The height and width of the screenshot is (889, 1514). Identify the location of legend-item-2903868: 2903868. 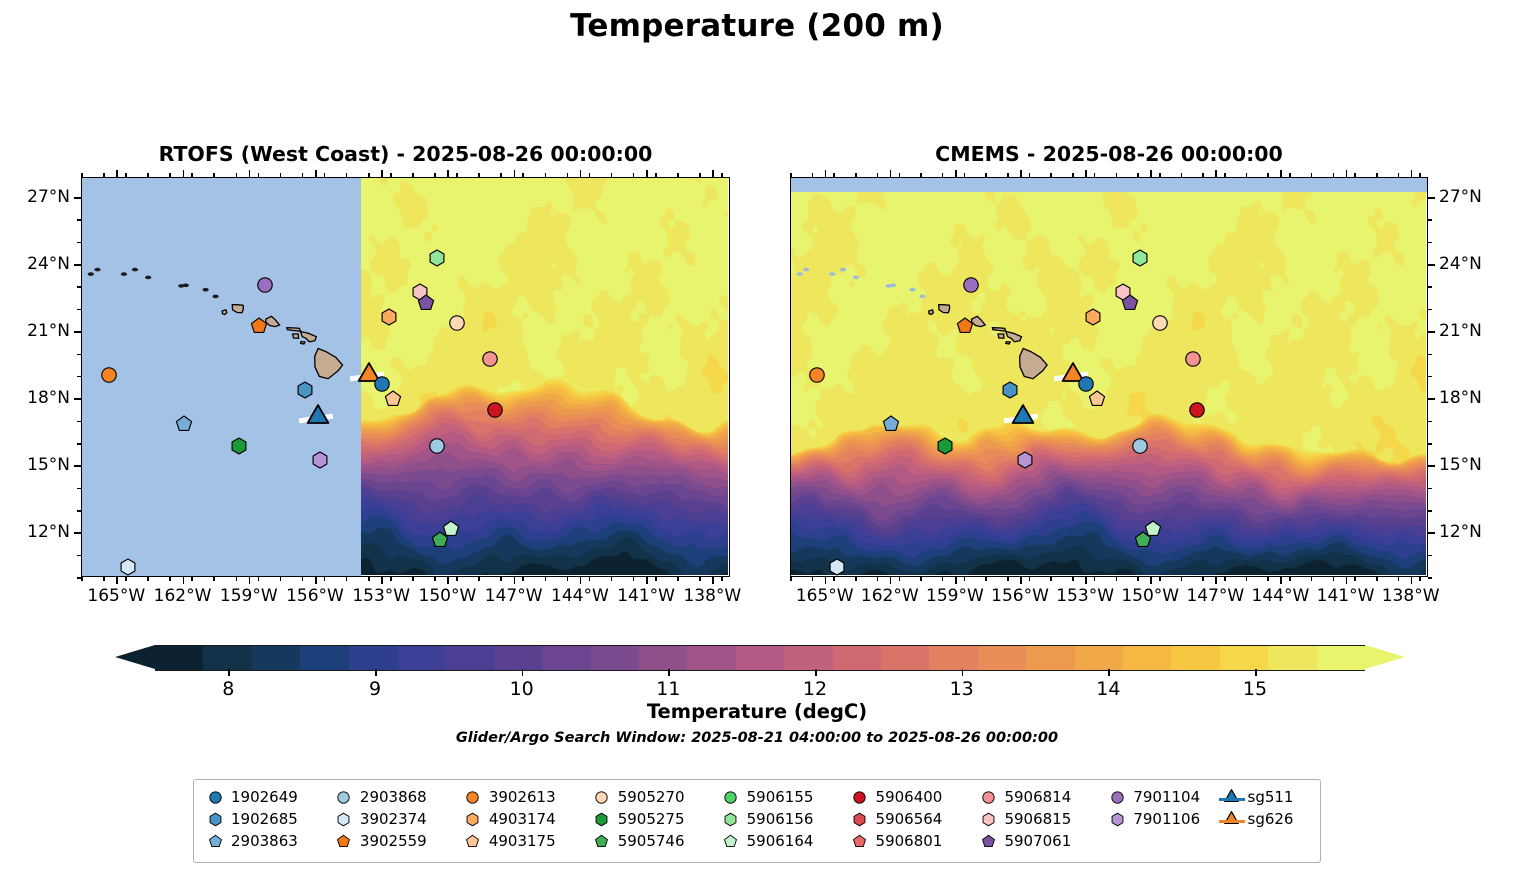
(395, 797).